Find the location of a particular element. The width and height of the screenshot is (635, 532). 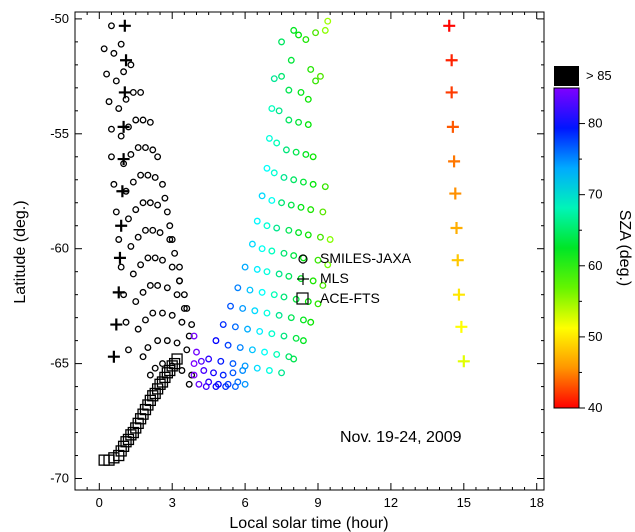

y-tick-label: -60 is located at coordinates (59, 248).